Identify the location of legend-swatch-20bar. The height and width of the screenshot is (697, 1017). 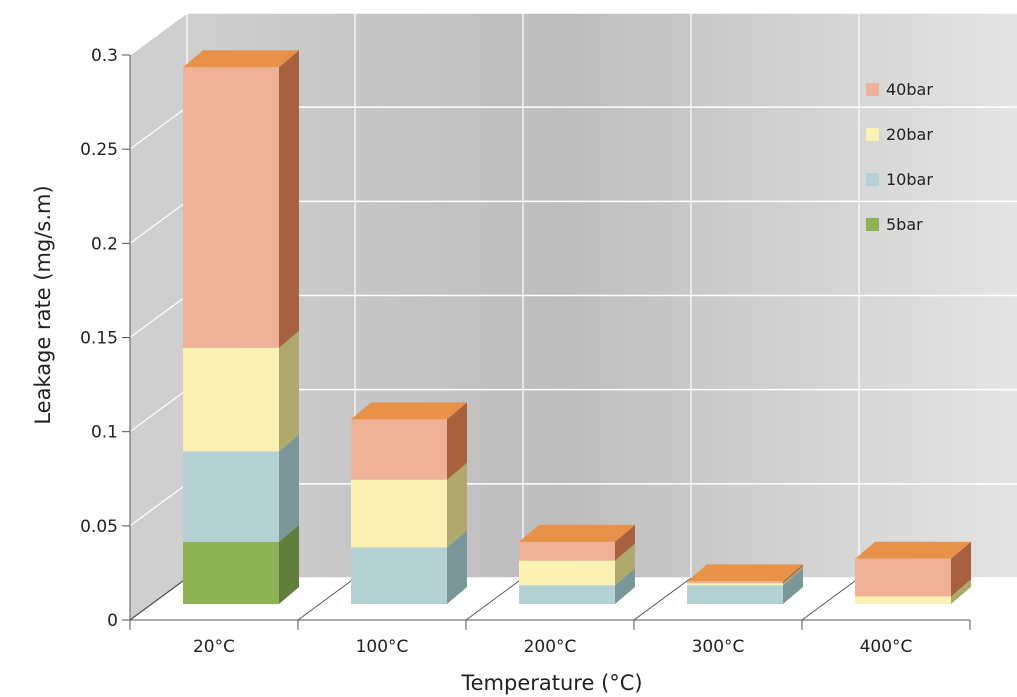
(872, 134).